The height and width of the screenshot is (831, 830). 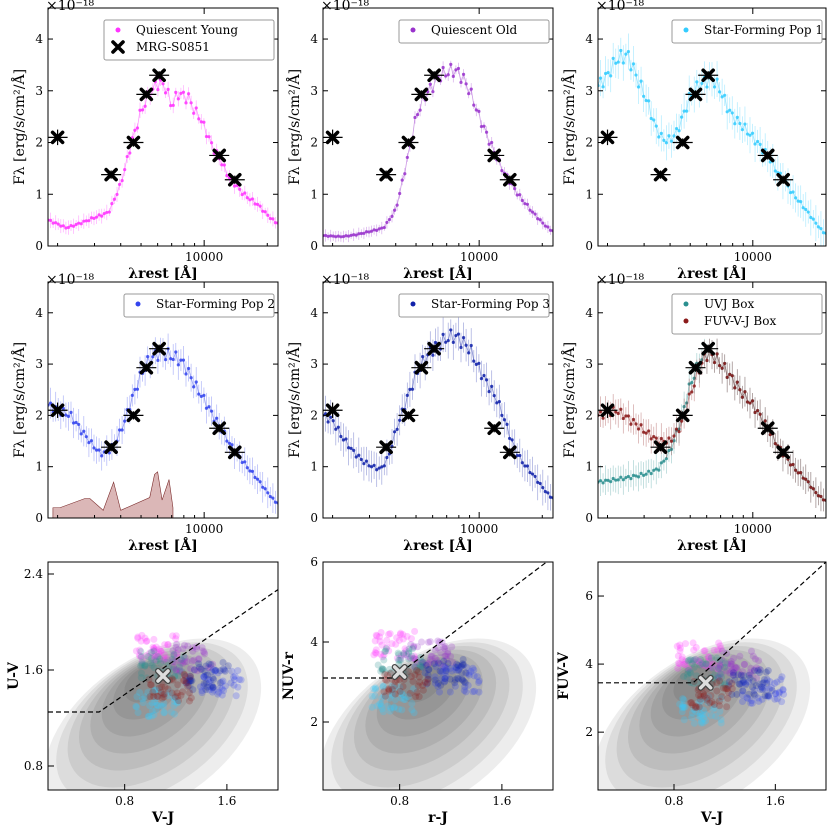 I want to click on x-axis-label: λrest [Å], so click(x=711, y=545).